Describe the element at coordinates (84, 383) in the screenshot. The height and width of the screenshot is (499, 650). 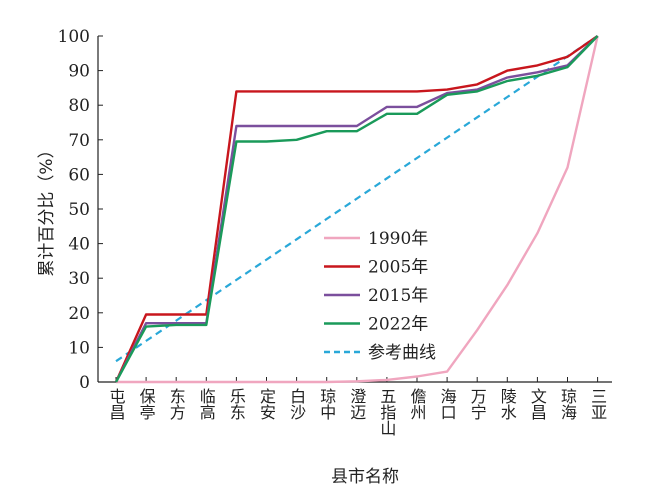
I see `y-tick-label: 0` at that location.